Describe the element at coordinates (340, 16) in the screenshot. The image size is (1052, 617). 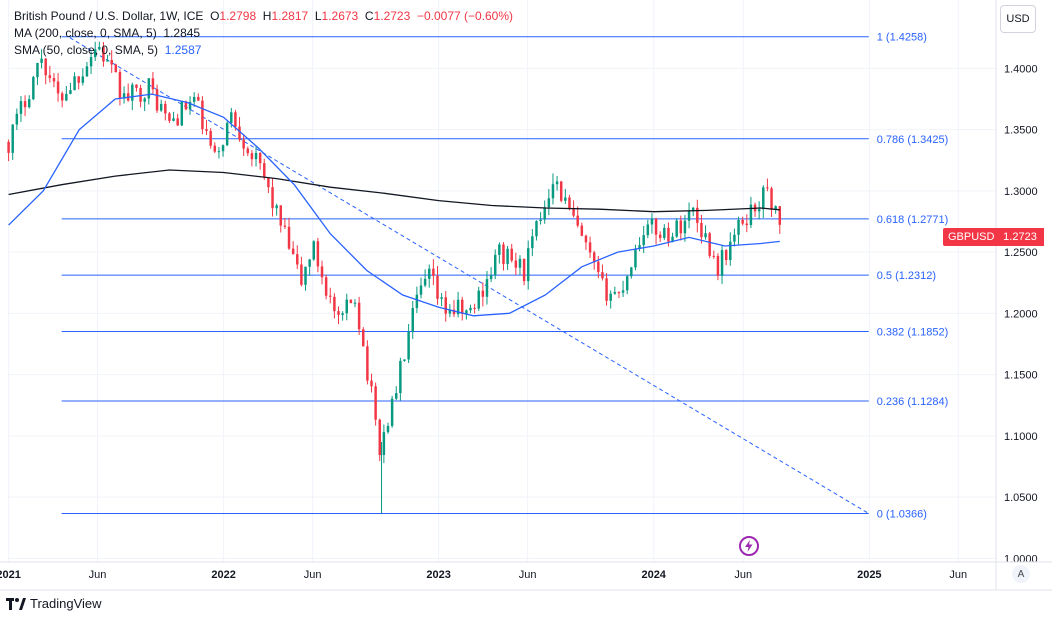
I see `low-value: 1.2673` at that location.